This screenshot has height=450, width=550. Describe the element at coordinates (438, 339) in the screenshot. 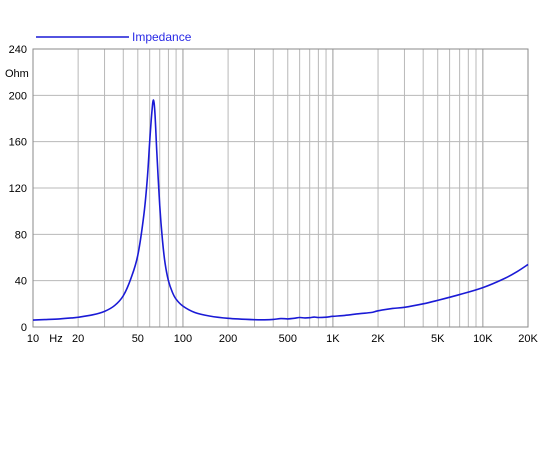

I see `x-tick-label: 5K` at that location.